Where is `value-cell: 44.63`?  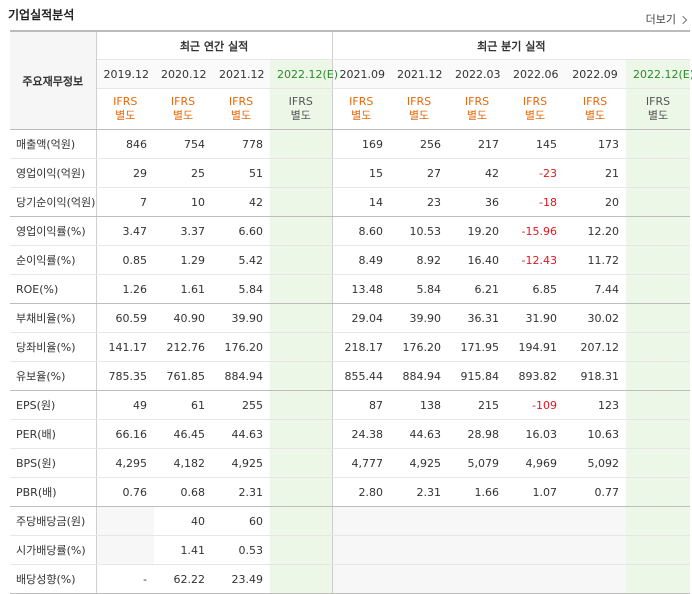 value-cell: 44.63 is located at coordinates (241, 434).